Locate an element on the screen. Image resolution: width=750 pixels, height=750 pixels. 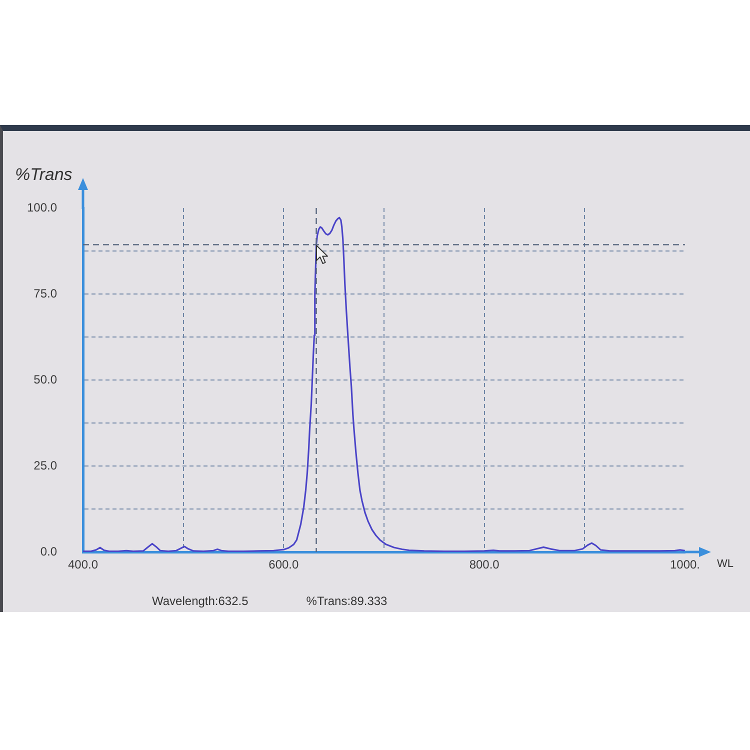
x-tick-label: 600.0 is located at coordinates (284, 565).